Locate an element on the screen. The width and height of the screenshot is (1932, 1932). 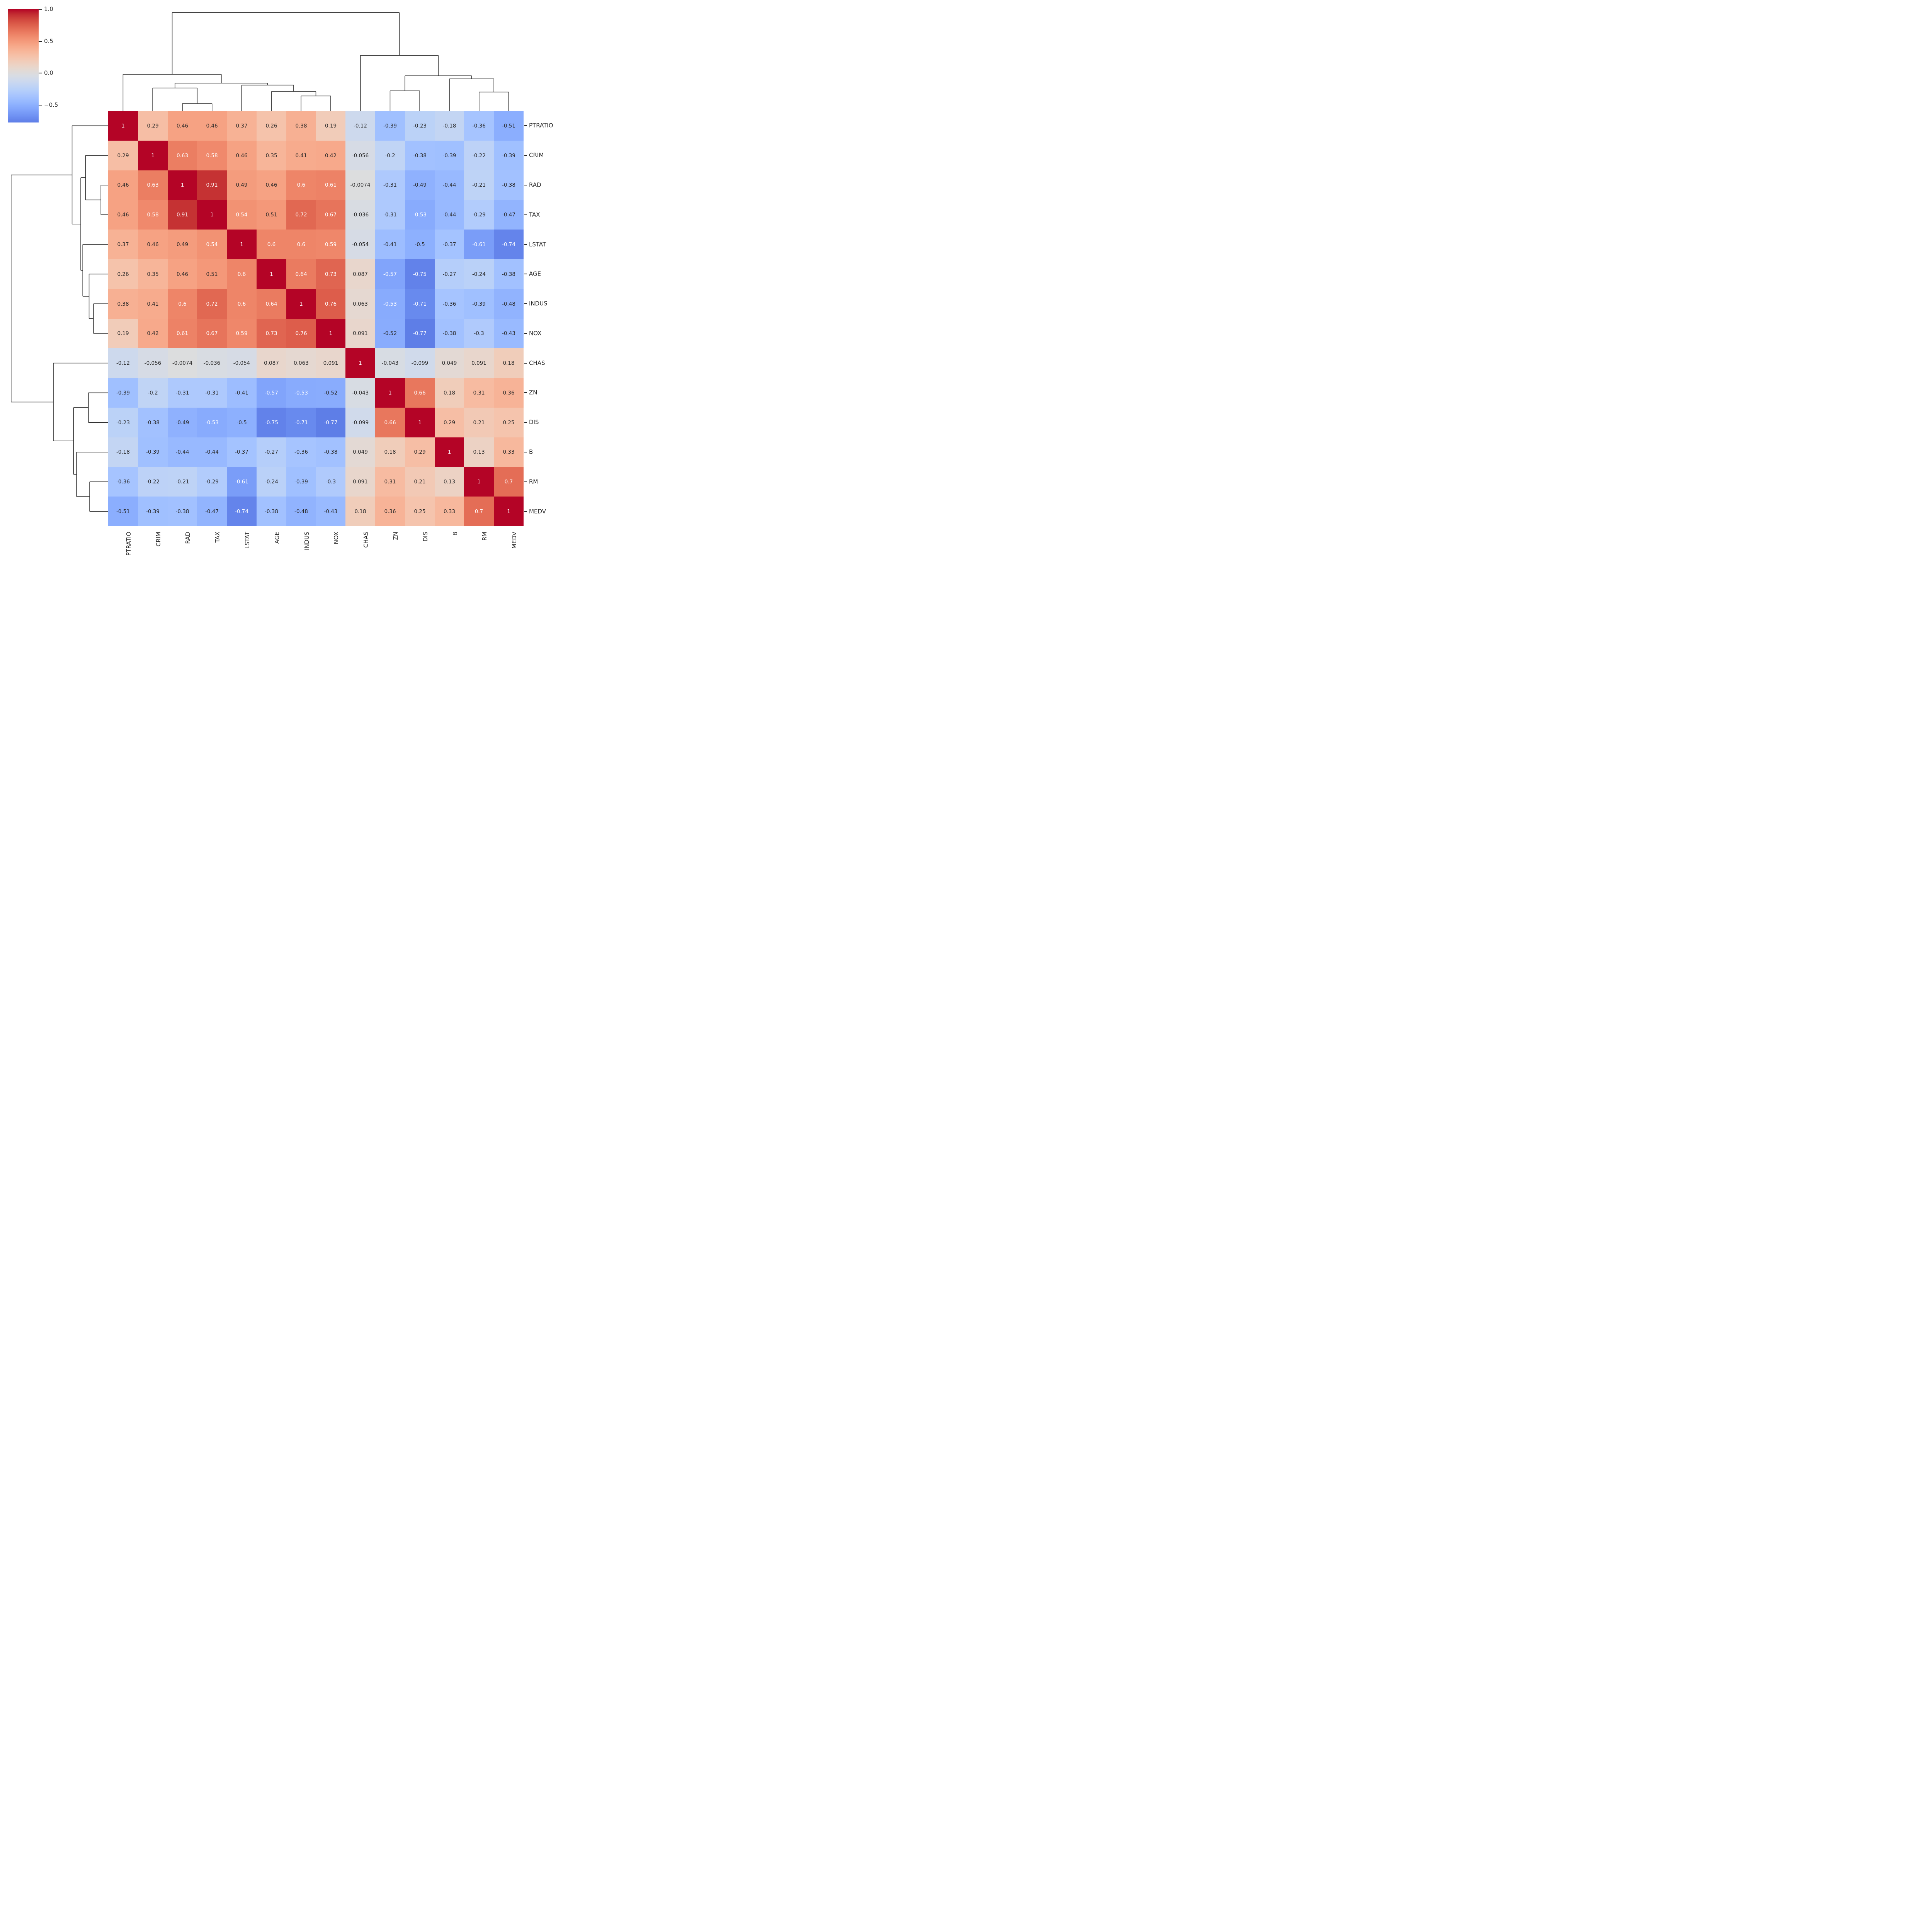
heatmap-cell: 0.46 is located at coordinates (123, 215).